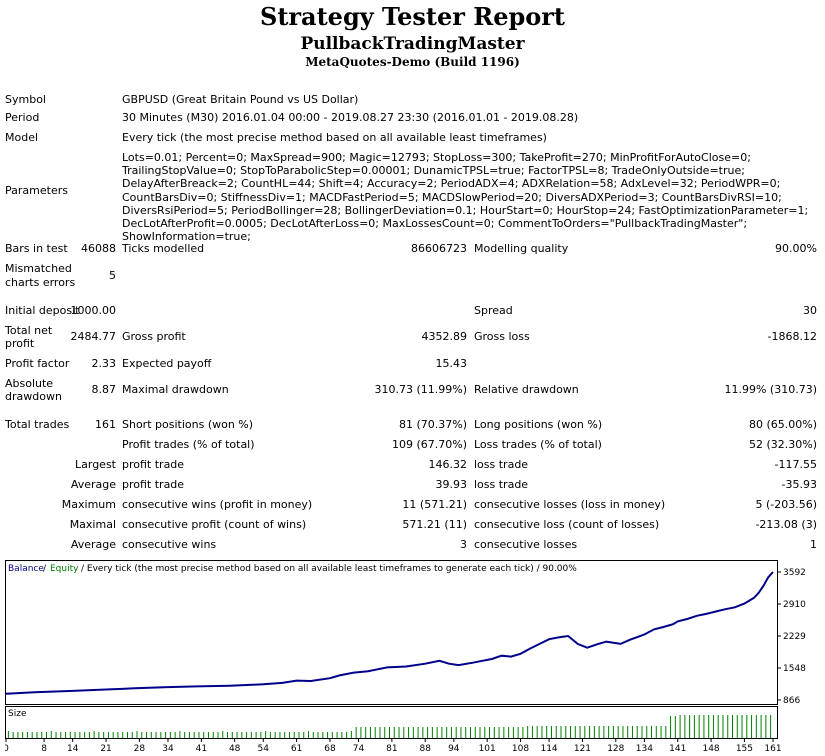  What do you see at coordinates (502, 336) in the screenshot?
I see `grossloss-label: Gross loss` at bounding box center [502, 336].